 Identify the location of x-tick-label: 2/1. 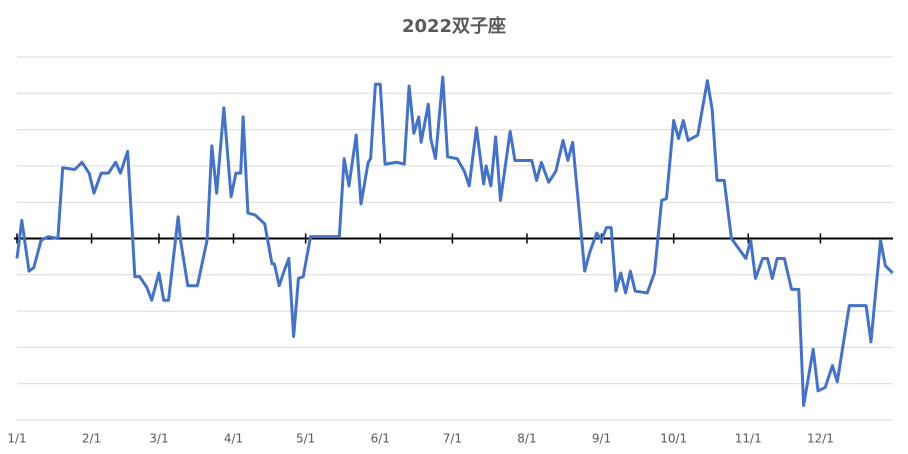
(91, 439).